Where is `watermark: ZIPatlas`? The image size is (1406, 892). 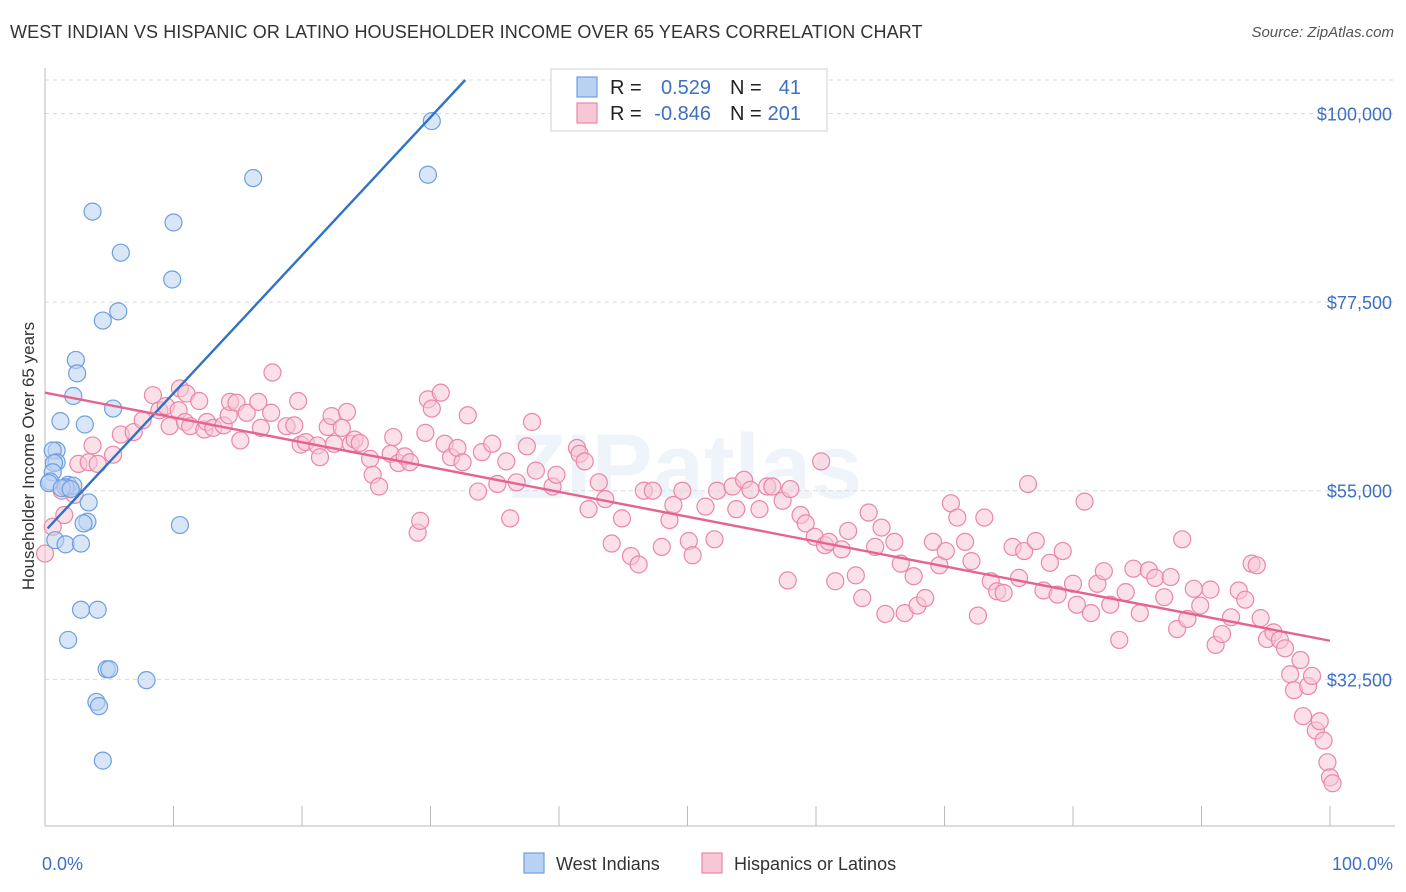 watermark: ZIPatlas is located at coordinates (686, 467).